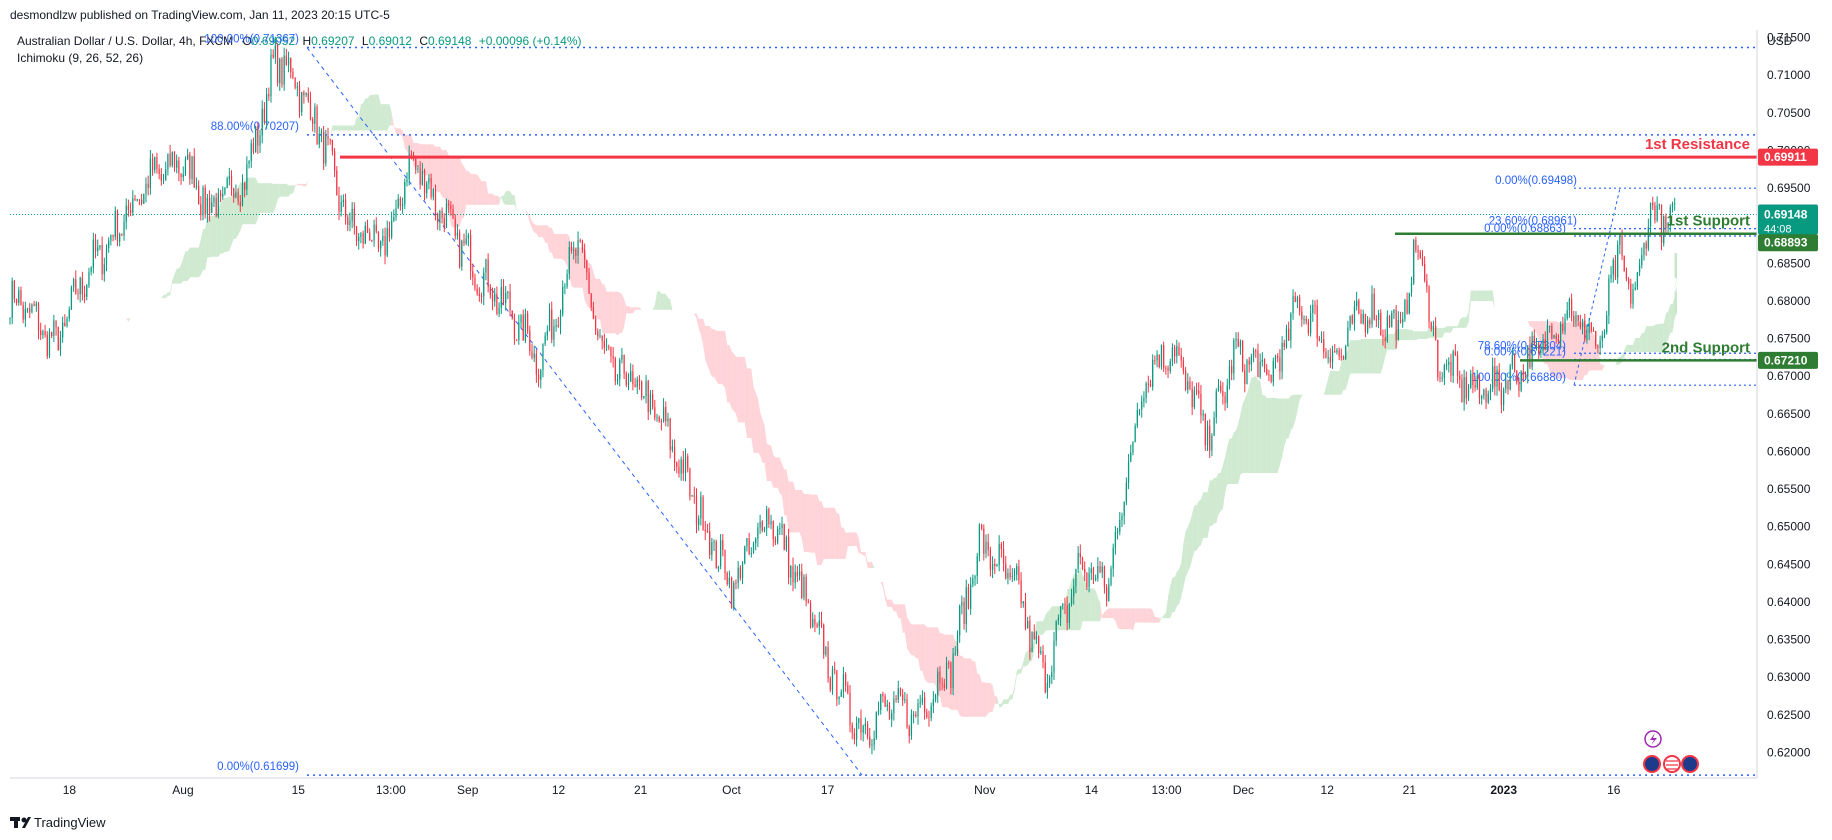  What do you see at coordinates (1672, 764) in the screenshot?
I see `us-flag-icon` at bounding box center [1672, 764].